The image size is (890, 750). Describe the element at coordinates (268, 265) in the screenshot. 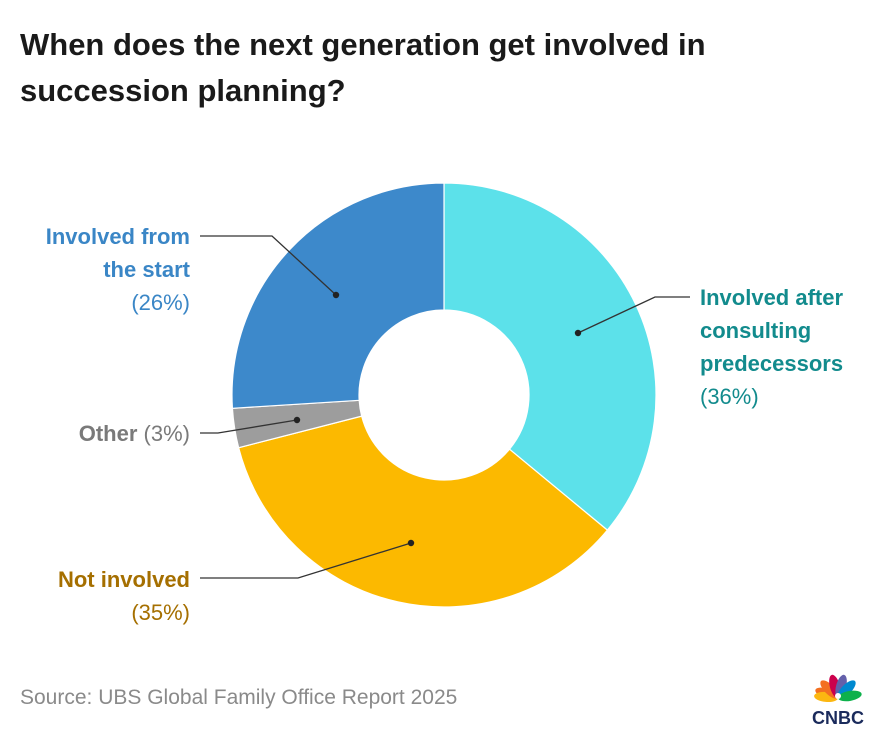

I see `leader-line-from-start` at that location.